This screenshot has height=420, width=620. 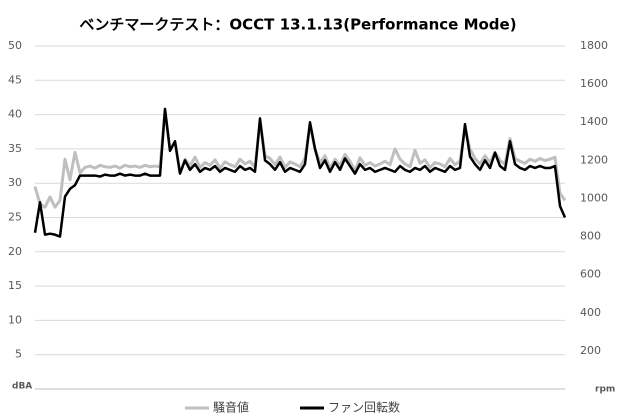 What do you see at coordinates (594, 159) in the screenshot?
I see `y2-tick-label: 1200` at bounding box center [594, 159].